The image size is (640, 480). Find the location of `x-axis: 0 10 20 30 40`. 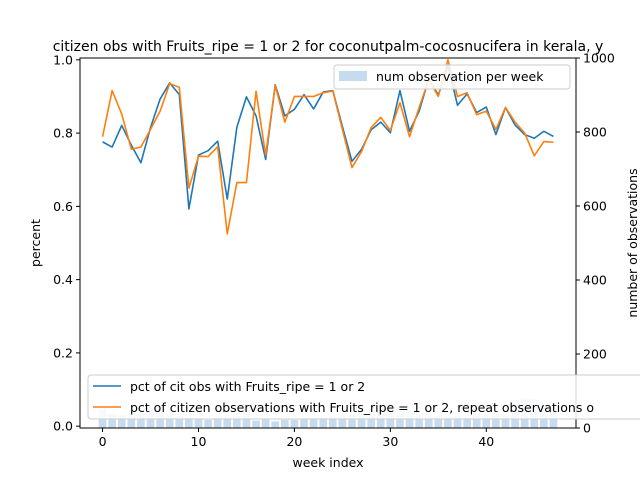

x-axis: 0 10 20 30 40 is located at coordinates (296, 438).